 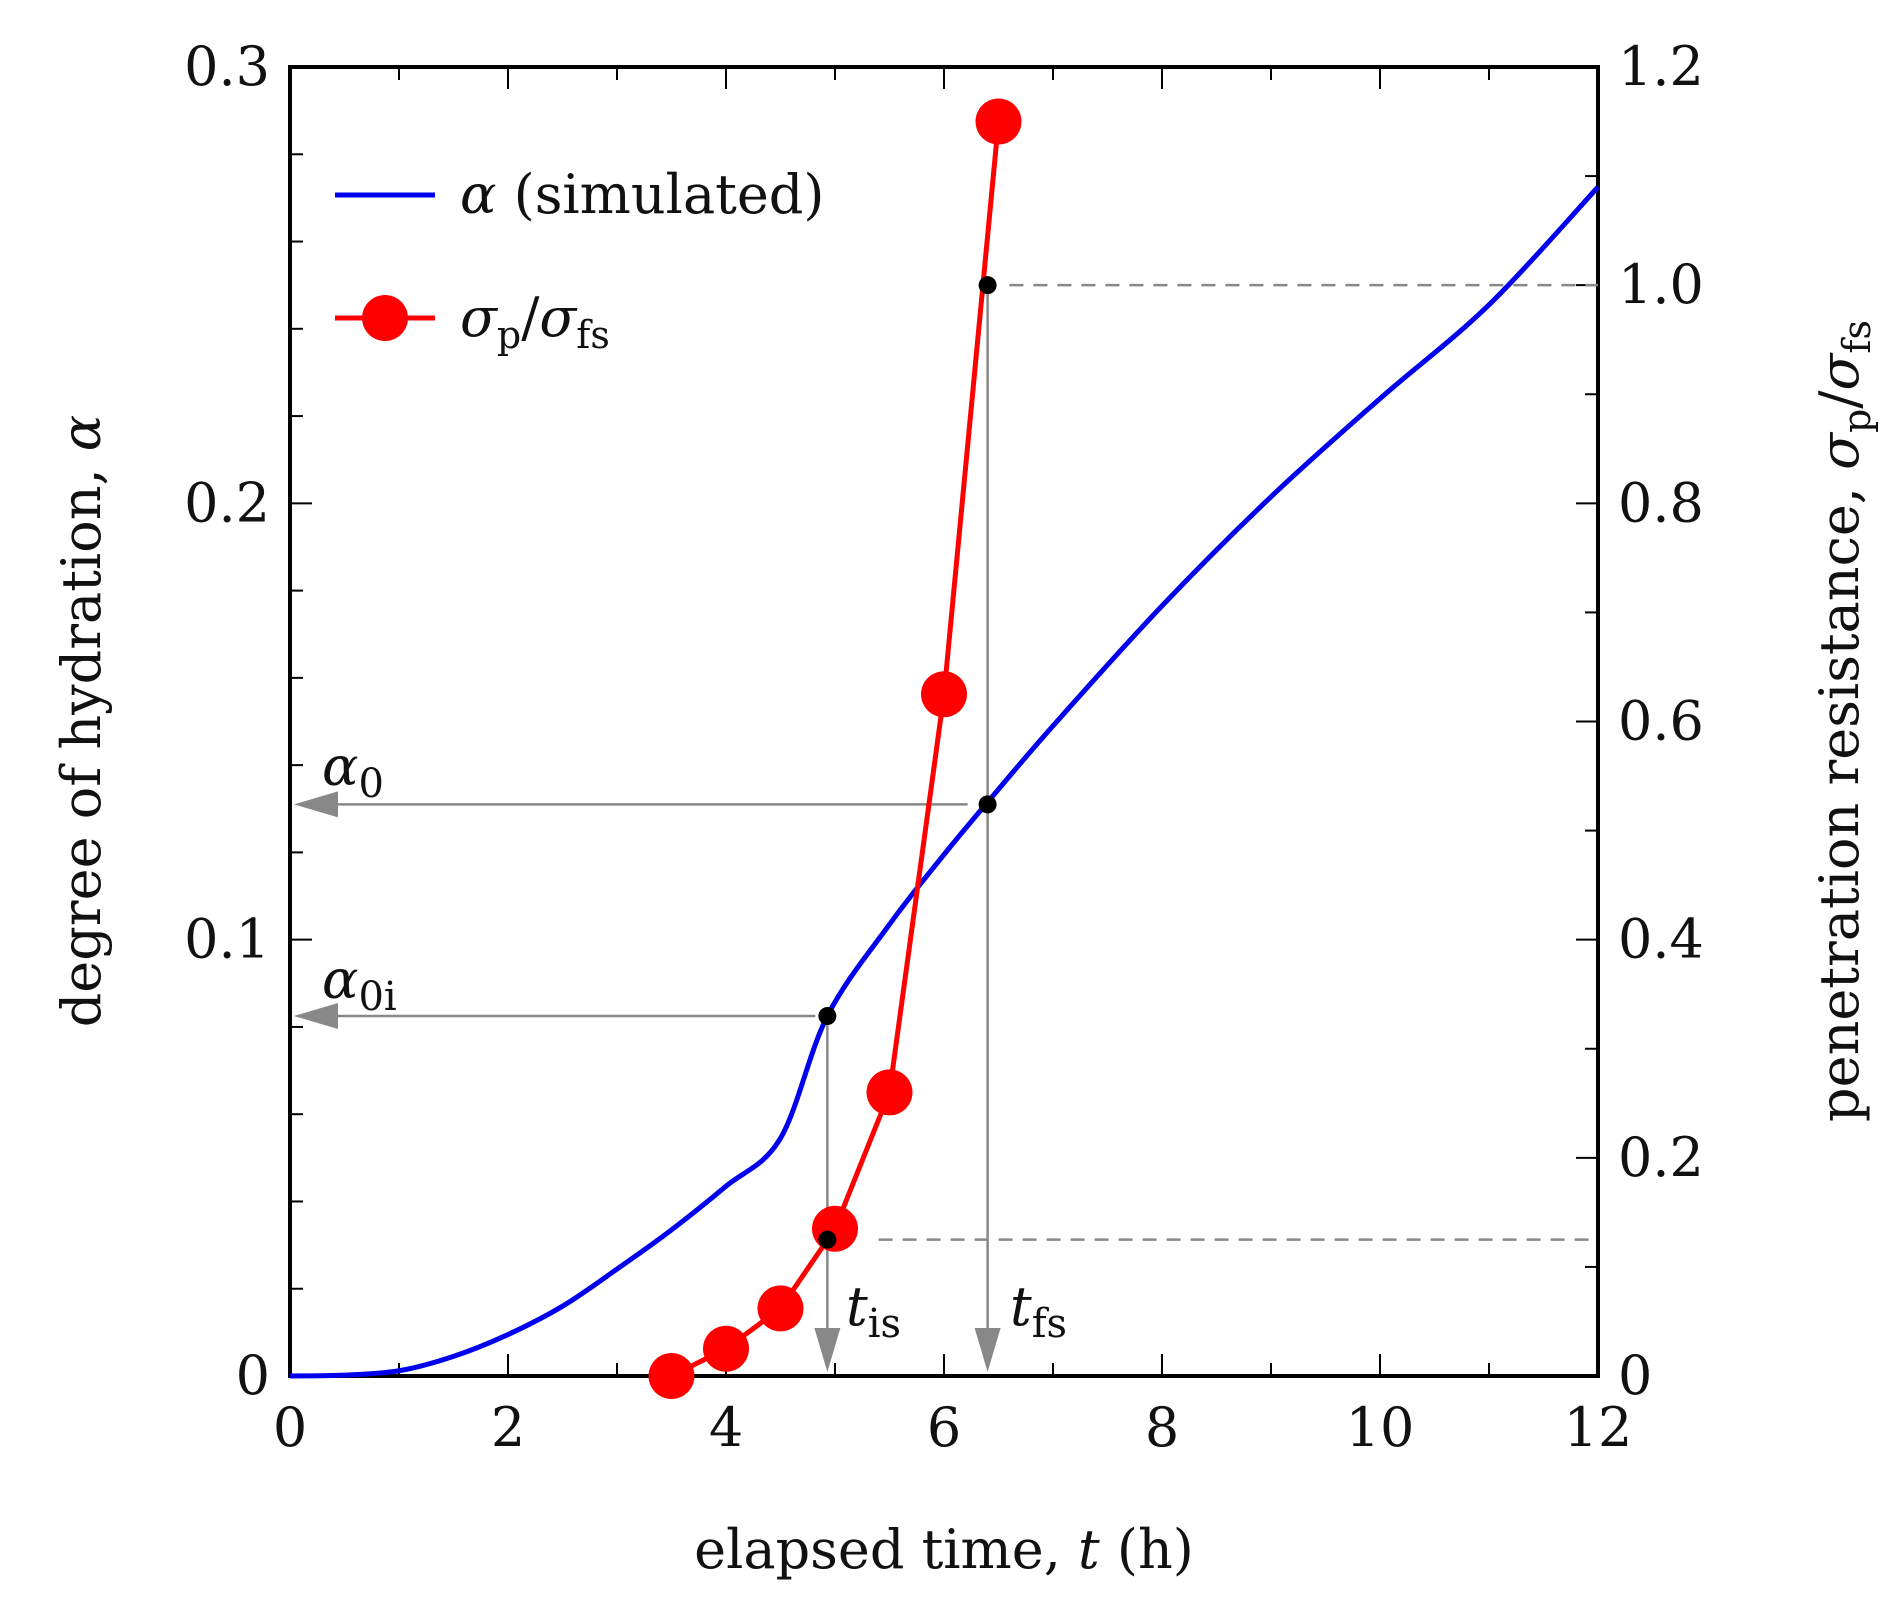 What do you see at coordinates (290, 1427) in the screenshot?
I see `x-tick-label: 0` at bounding box center [290, 1427].